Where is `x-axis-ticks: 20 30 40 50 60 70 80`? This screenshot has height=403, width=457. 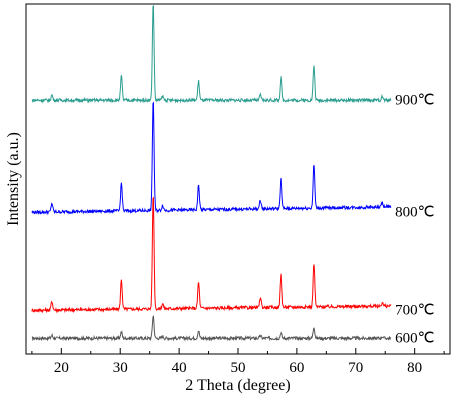 x-axis-ticks: 20 30 40 50 60 70 80 is located at coordinates (238, 362).